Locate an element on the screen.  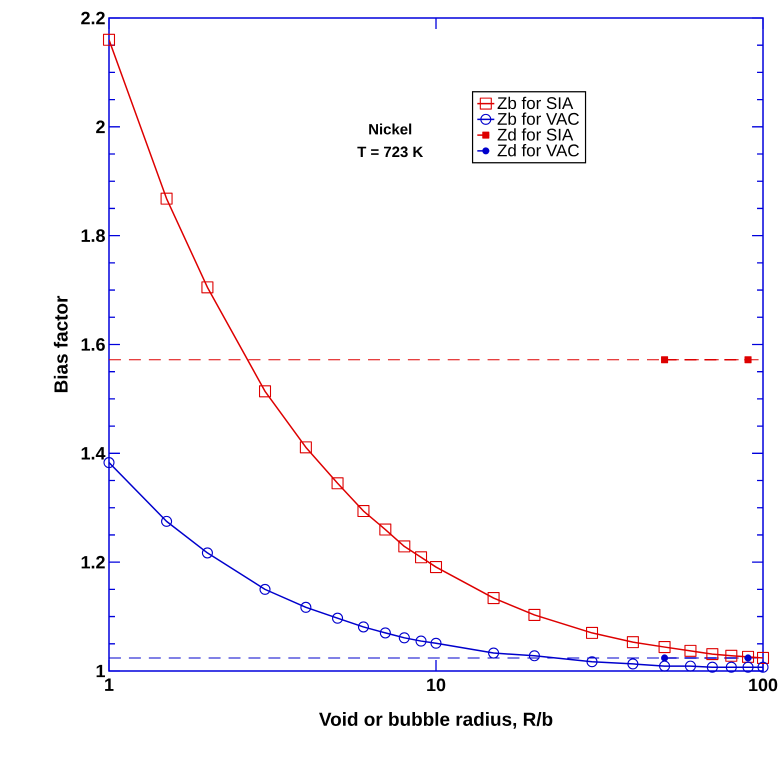
y-axis-title: Bias factor is located at coordinates (61, 344).